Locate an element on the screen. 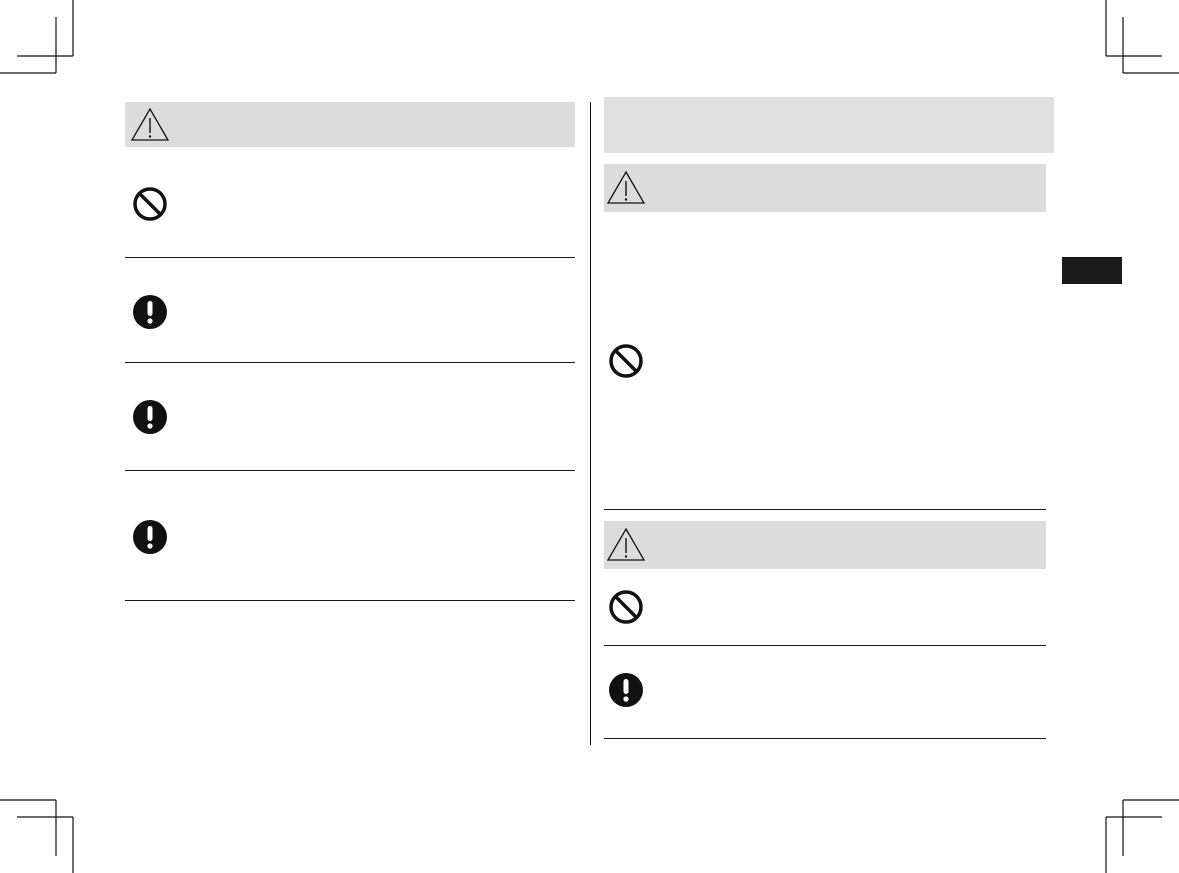 Image resolution: width=1179 pixels, height=873 pixels. column-divider is located at coordinates (590, 423).